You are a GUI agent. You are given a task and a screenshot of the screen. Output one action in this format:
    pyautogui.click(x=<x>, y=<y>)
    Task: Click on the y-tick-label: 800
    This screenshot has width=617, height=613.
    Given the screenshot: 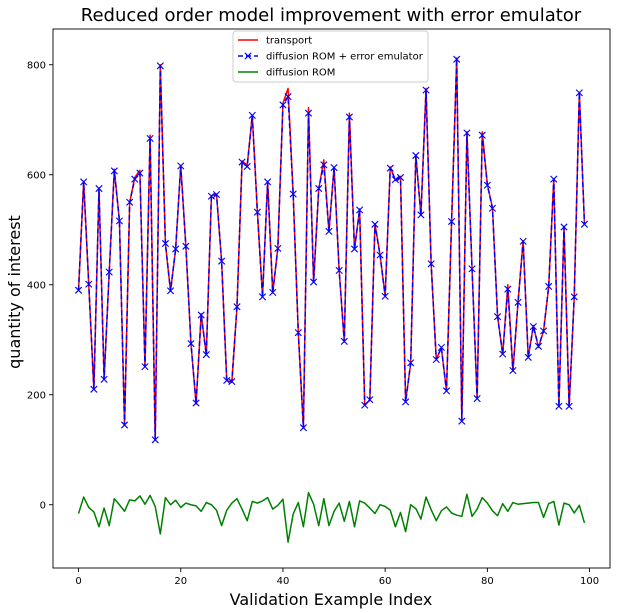 What is the action you would take?
    pyautogui.click(x=36, y=65)
    